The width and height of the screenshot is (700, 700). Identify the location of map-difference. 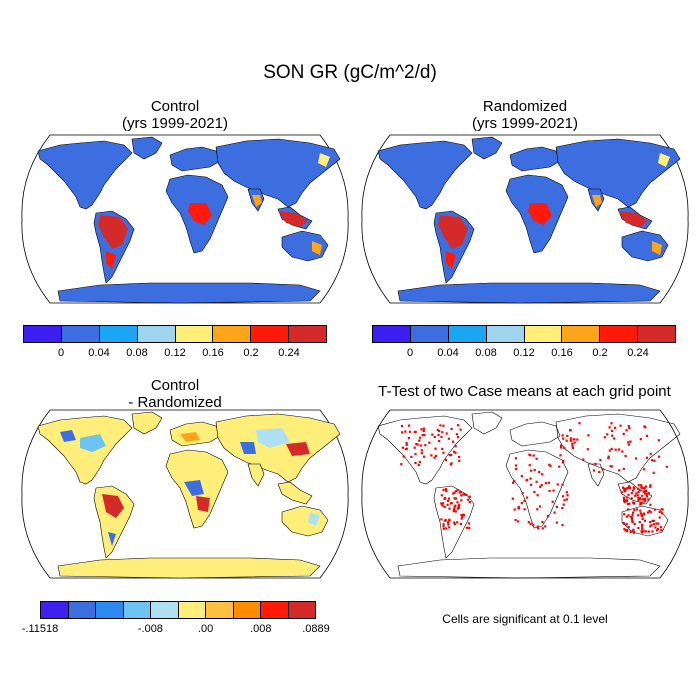
(185, 494).